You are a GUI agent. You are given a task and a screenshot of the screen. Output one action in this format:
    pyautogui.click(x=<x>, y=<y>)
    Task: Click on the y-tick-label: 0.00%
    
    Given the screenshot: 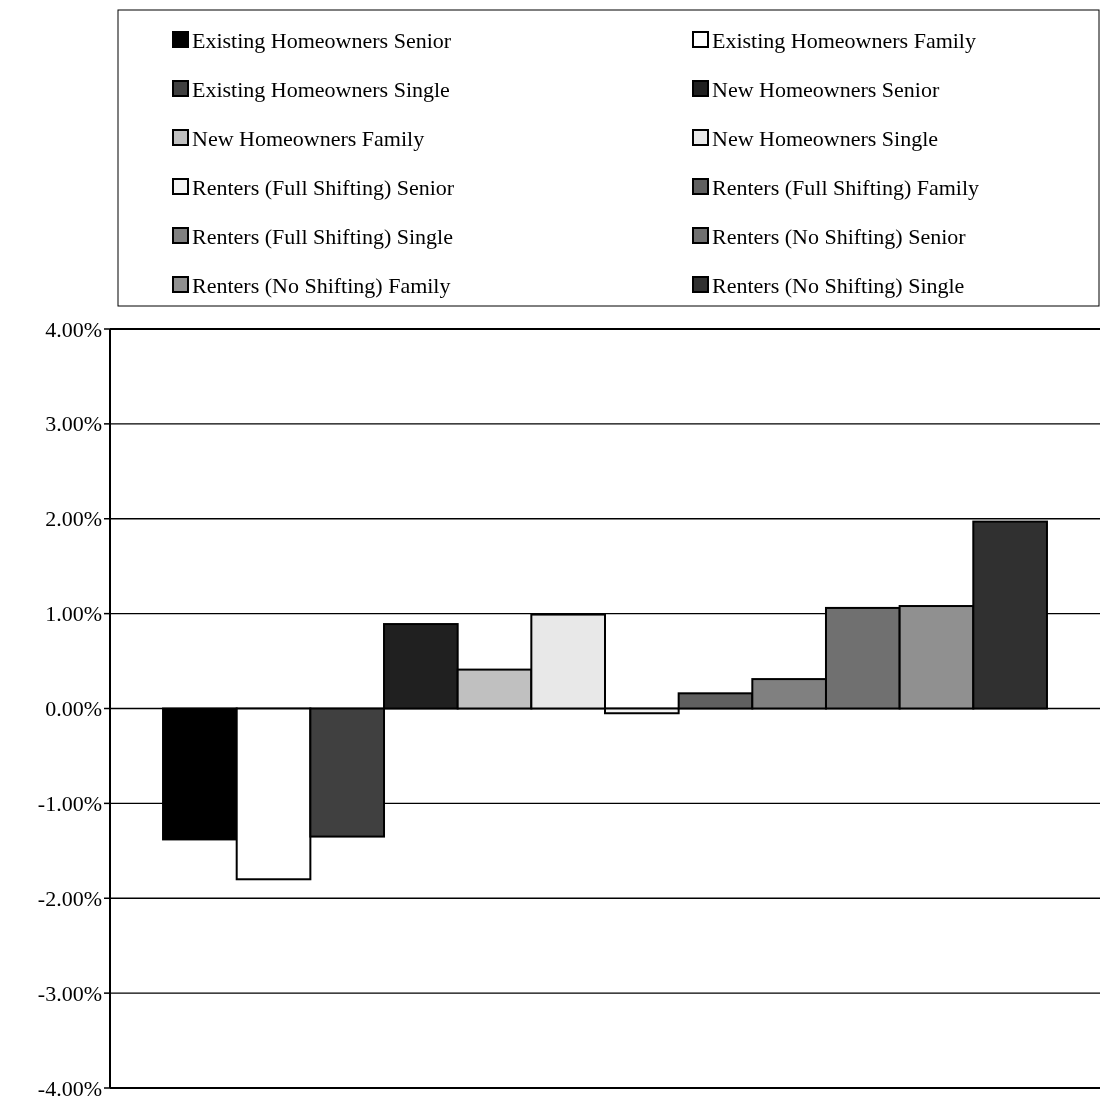 What is the action you would take?
    pyautogui.click(x=73, y=708)
    